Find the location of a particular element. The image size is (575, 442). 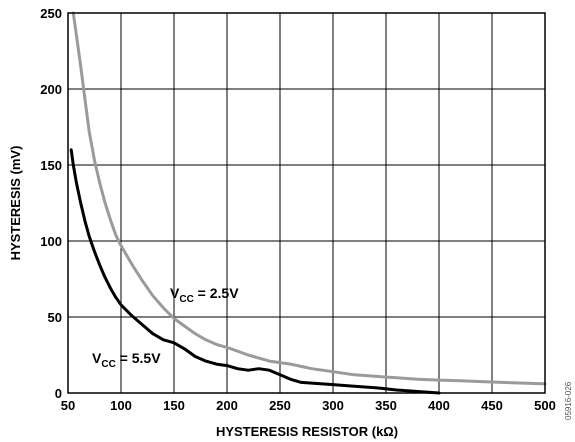

x-tick-label: 50 is located at coordinates (68, 405).